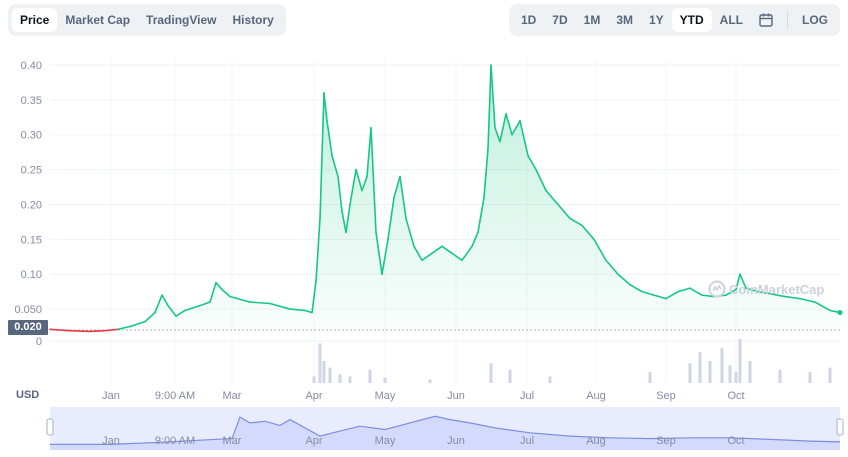 This screenshot has width=848, height=457. I want to click on x-tick-label: 9:00 AM, so click(175, 396).